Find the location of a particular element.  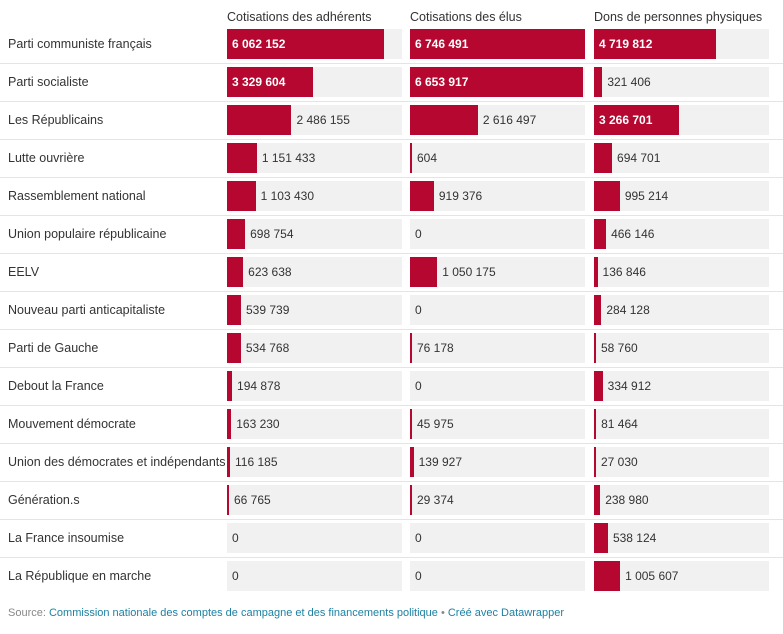

value-label: 2 486 155 is located at coordinates (323, 120).